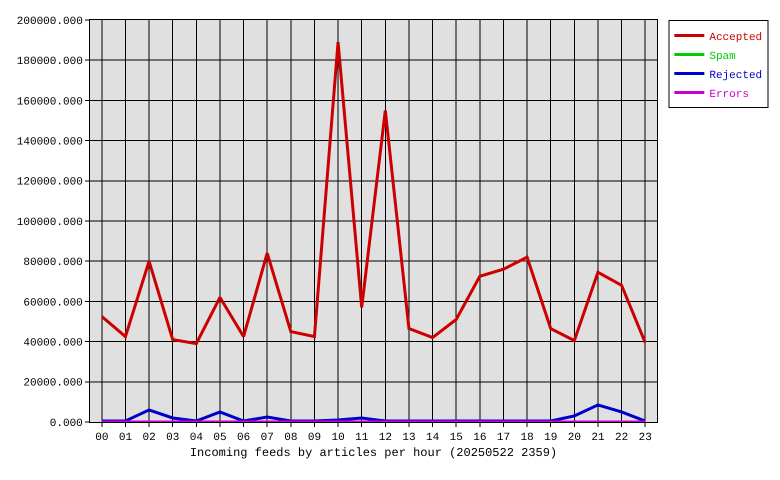 This screenshot has width=780, height=480. I want to click on legend-label: Accepted, so click(735, 38).